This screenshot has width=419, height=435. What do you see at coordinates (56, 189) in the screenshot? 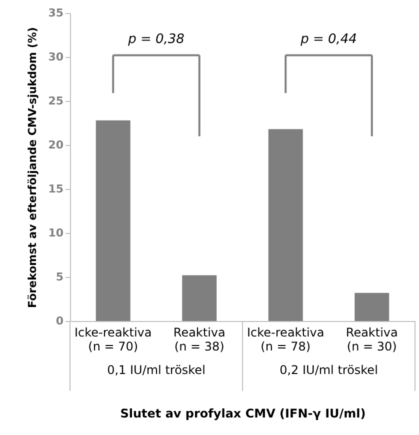
I see `y-tick-label: 15` at bounding box center [56, 189].